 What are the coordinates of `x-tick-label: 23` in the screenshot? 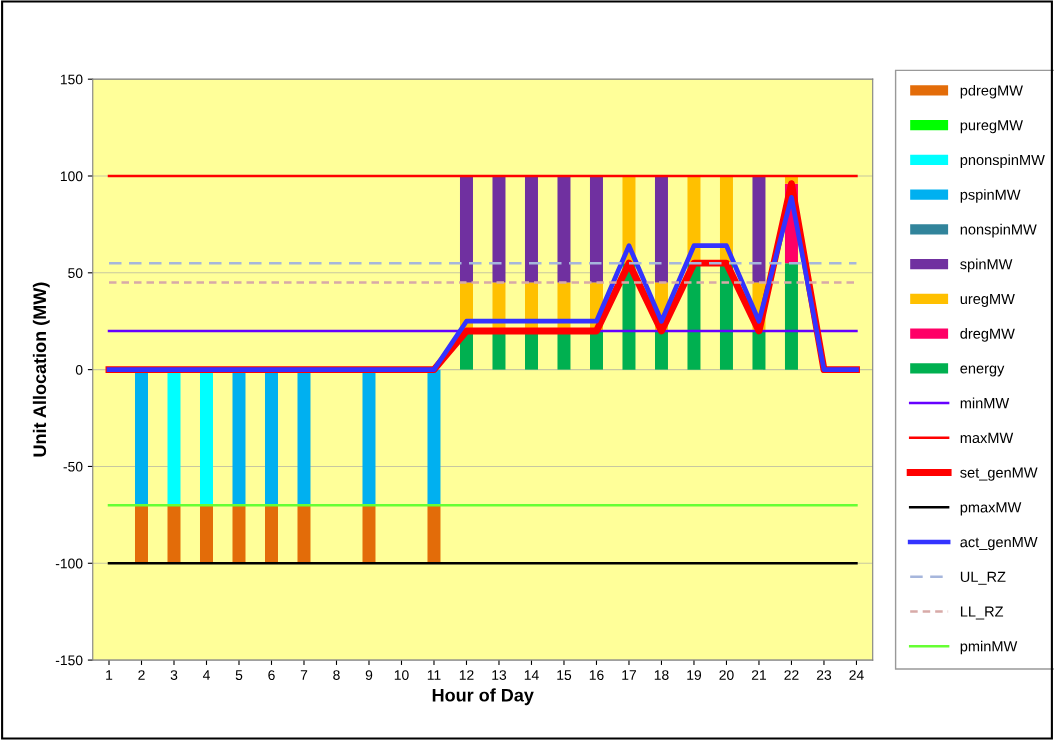 It's located at (824, 675).